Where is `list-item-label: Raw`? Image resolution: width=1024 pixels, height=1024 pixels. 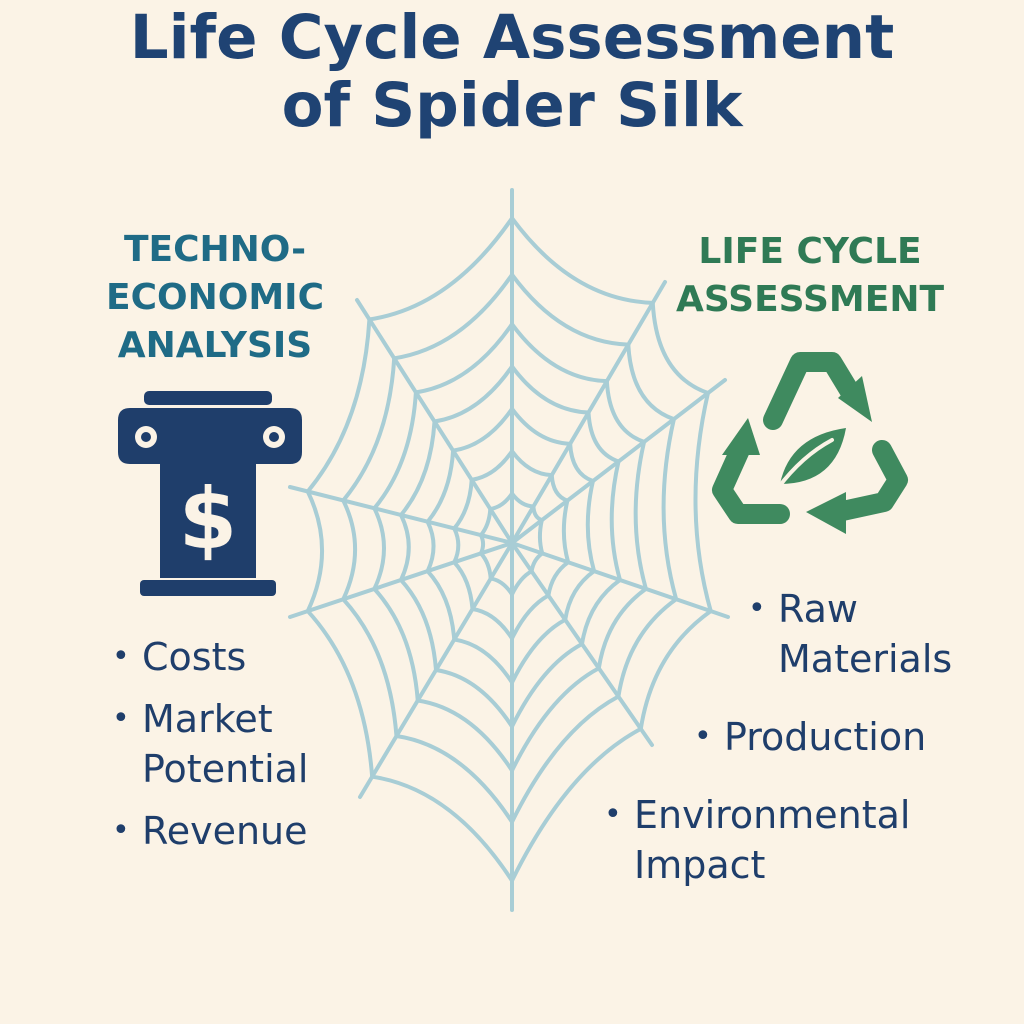 list-item-label: Raw is located at coordinates (818, 609).